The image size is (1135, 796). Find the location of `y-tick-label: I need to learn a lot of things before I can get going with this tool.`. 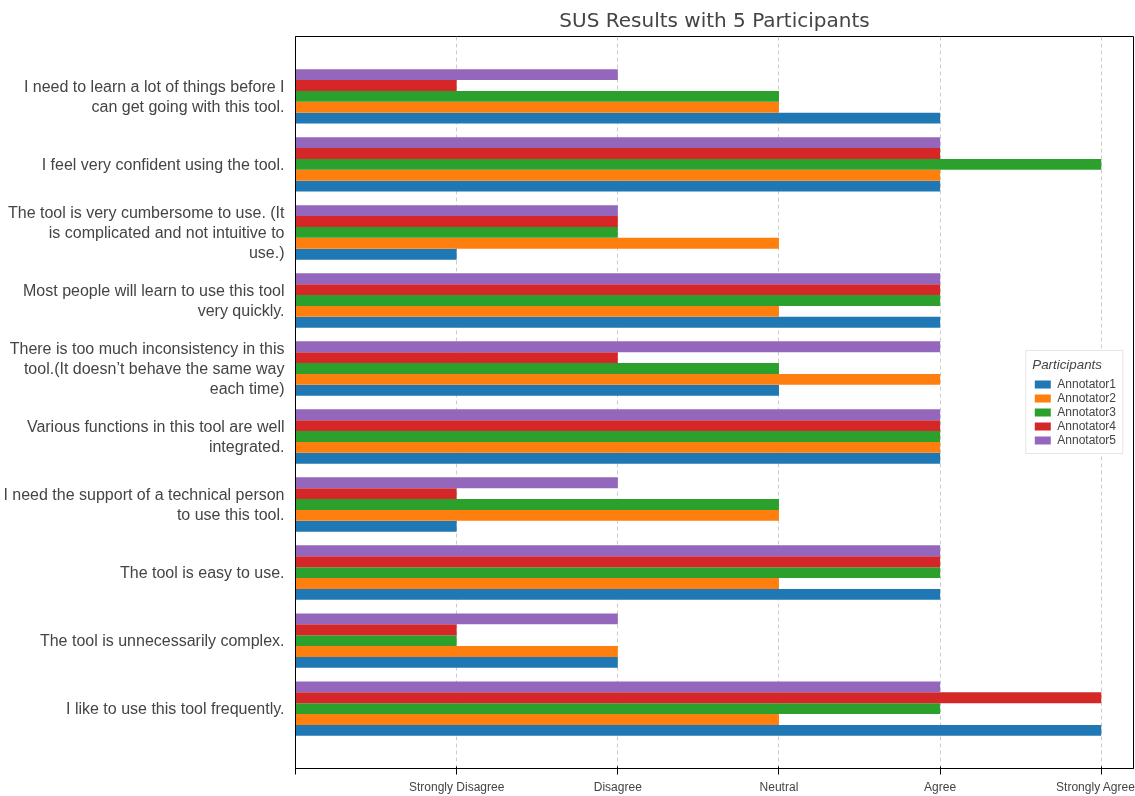

y-tick-label: I need to learn a lot of things before I can get going with this tool. is located at coordinates (154, 96).